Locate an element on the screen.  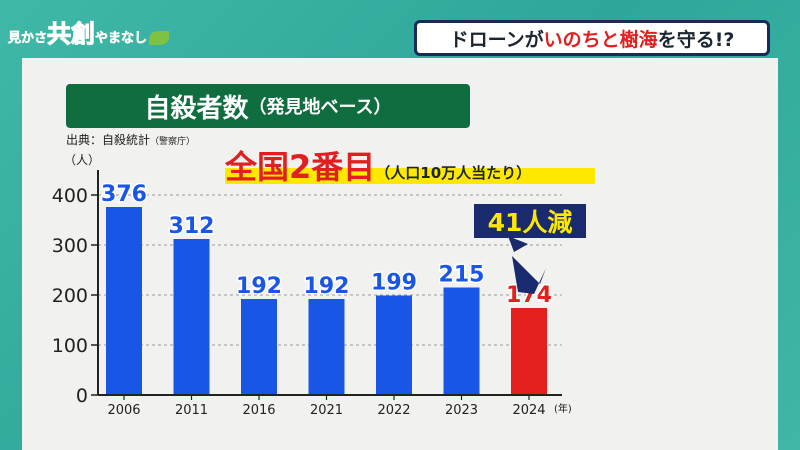
chart-title: 自殺者数 （発見地ベース） is located at coordinates (268, 106).